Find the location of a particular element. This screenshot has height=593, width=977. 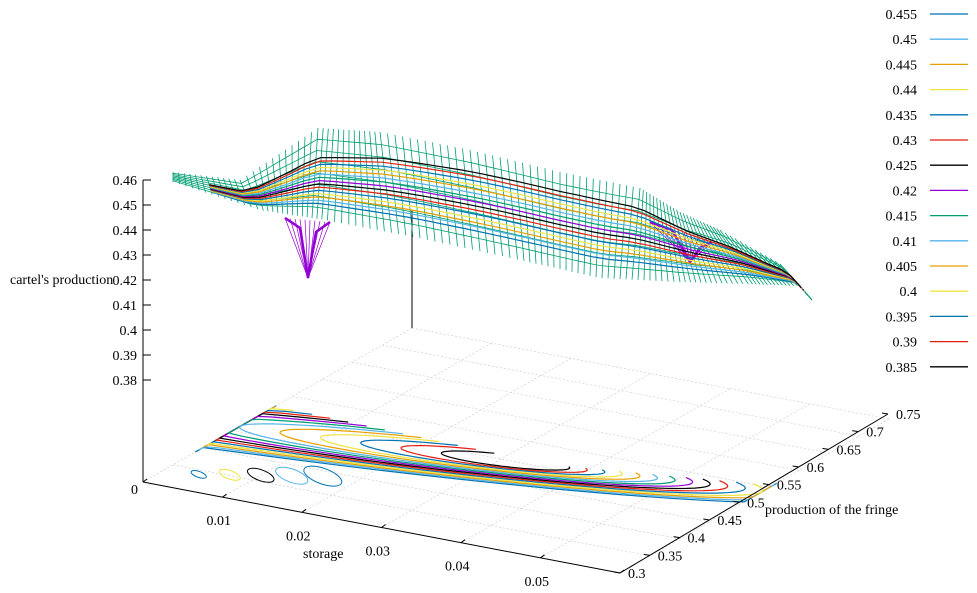

y-tick-label: 0.45 is located at coordinates (729, 521).